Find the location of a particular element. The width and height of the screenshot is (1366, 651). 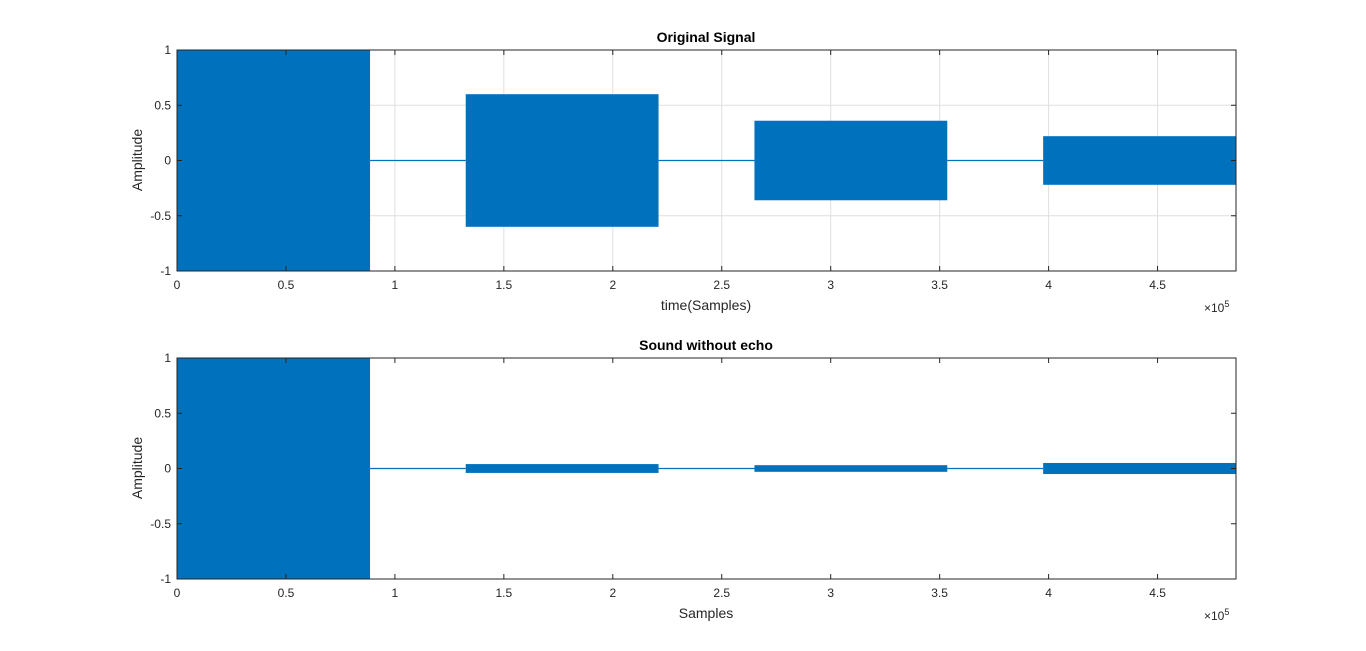

x-axis-label: time(Samples) is located at coordinates (706, 305).